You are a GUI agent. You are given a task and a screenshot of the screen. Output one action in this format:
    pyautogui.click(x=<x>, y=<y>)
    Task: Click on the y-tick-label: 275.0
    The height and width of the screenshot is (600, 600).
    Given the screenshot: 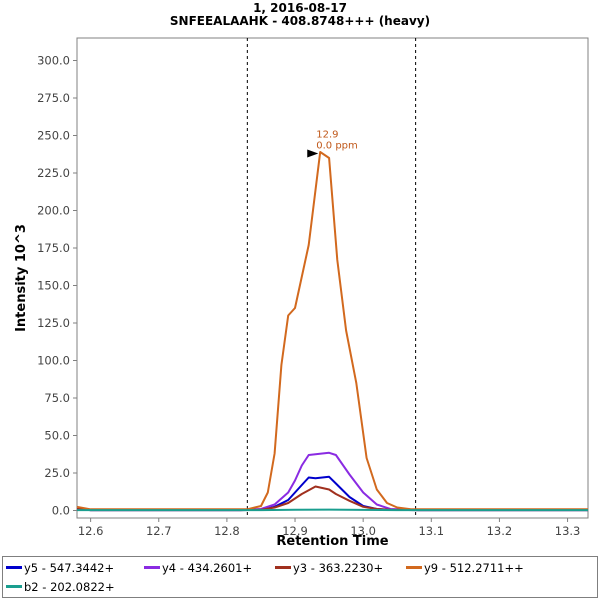 What is the action you would take?
    pyautogui.click(x=53, y=98)
    